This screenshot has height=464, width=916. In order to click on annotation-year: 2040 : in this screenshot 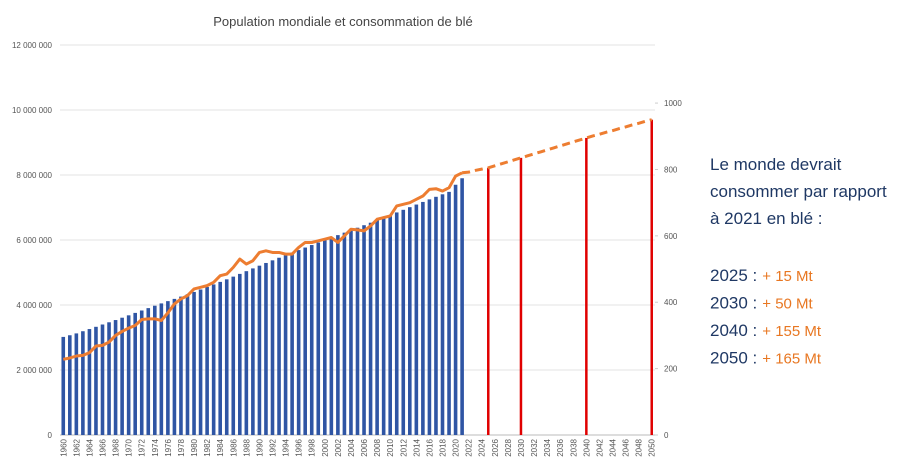, I will do `click(733, 330)`.